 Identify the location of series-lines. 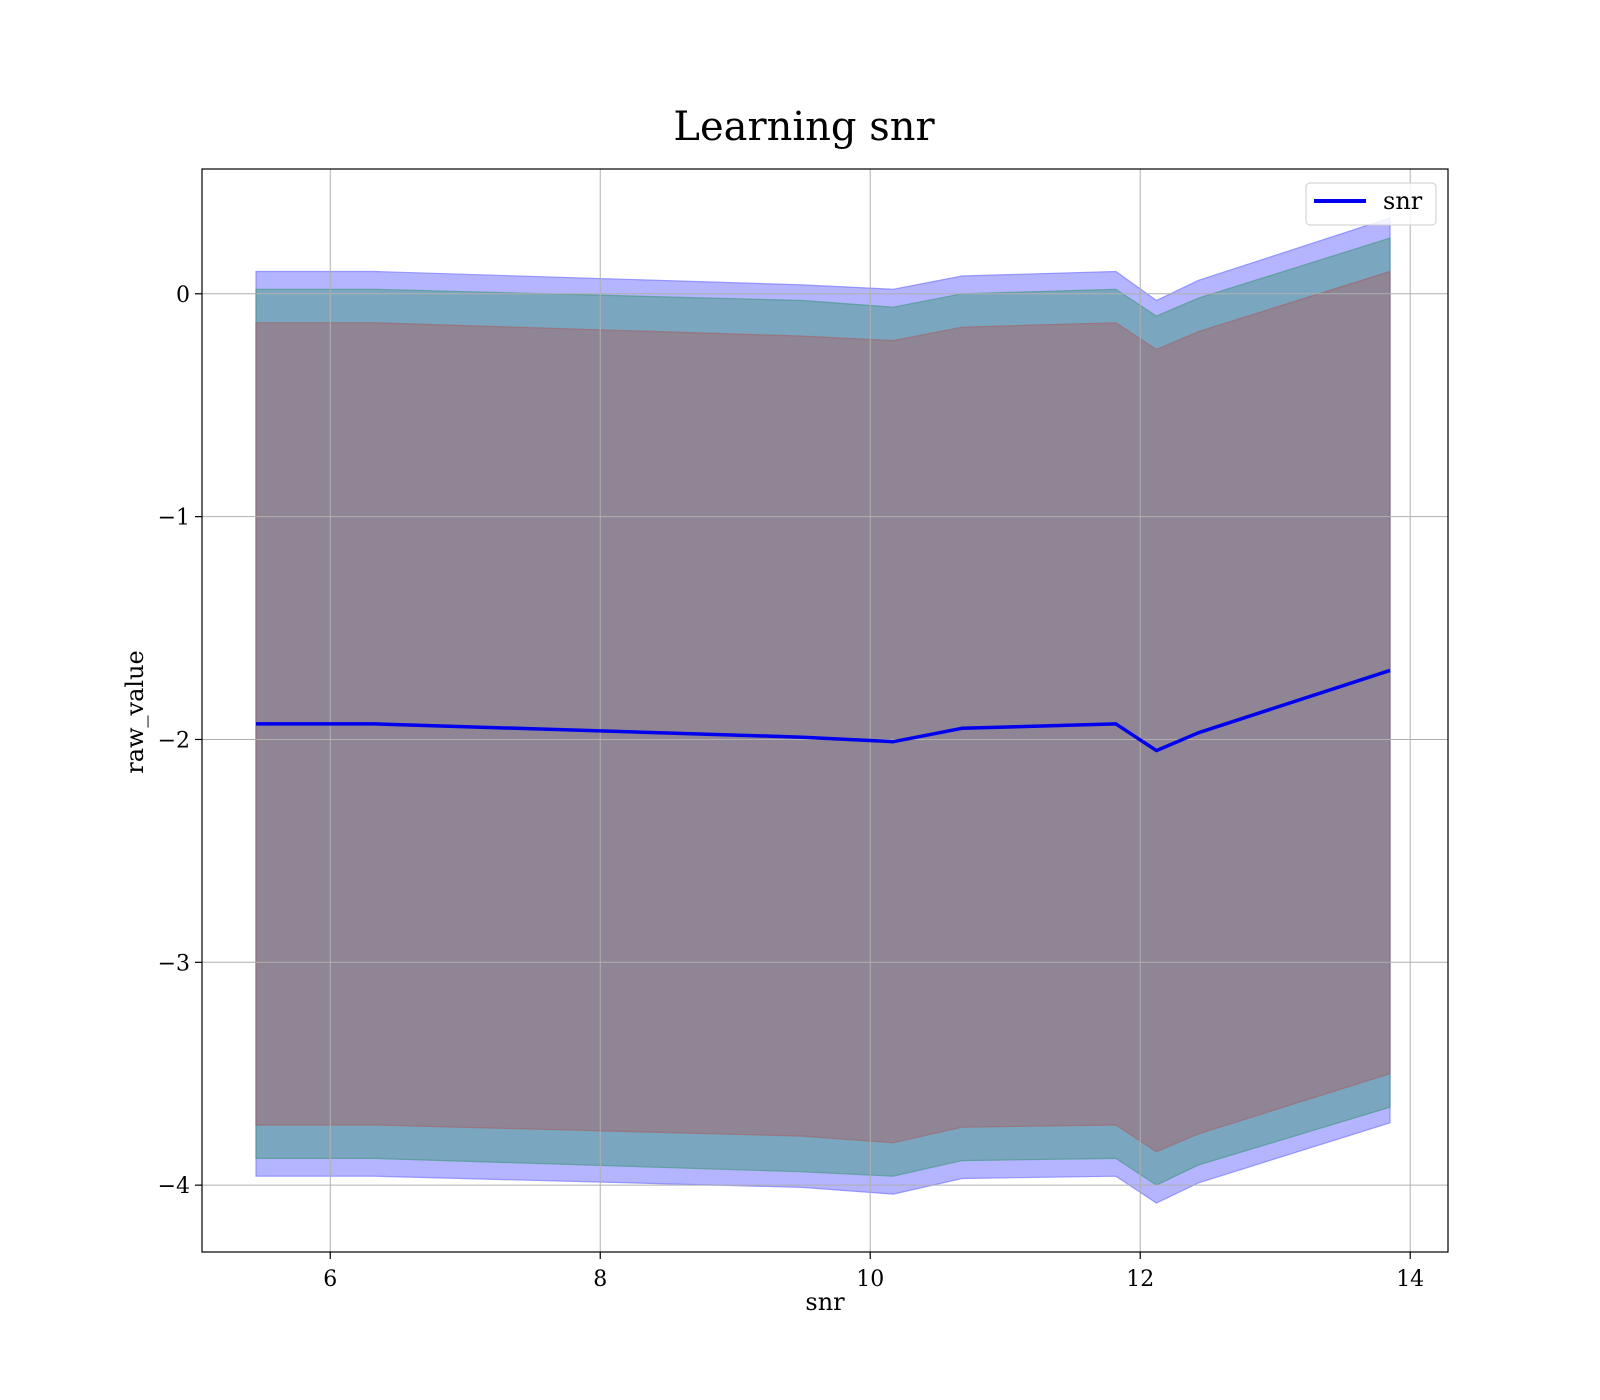
(823, 710).